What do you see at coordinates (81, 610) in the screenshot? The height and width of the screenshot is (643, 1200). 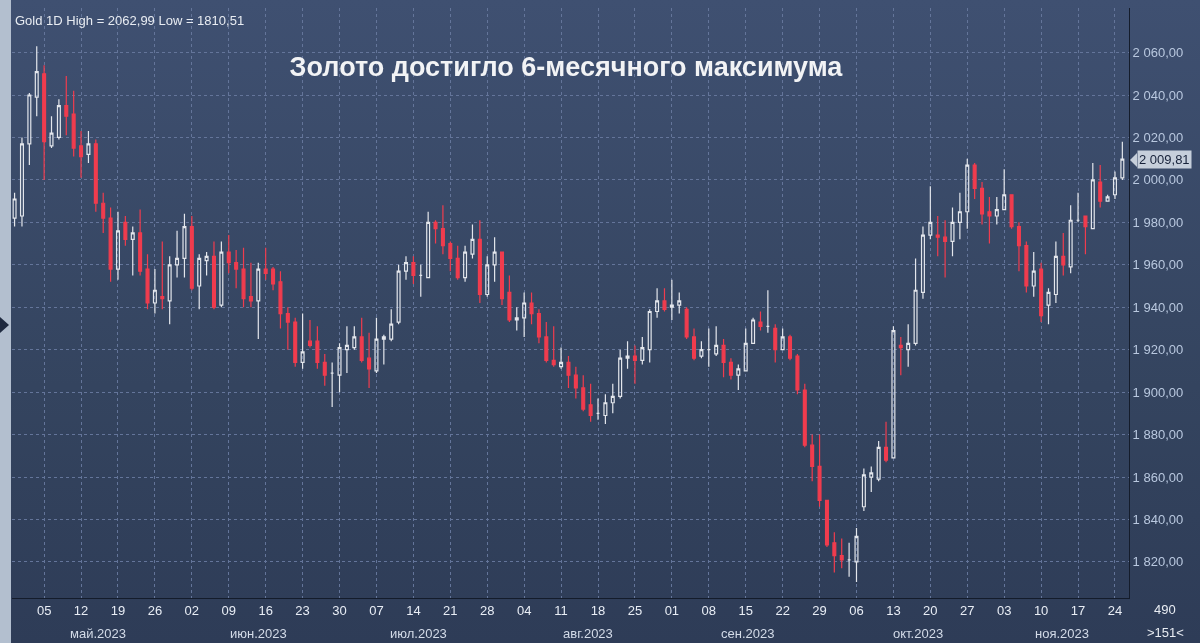 I see `x-tick-label: 12` at bounding box center [81, 610].